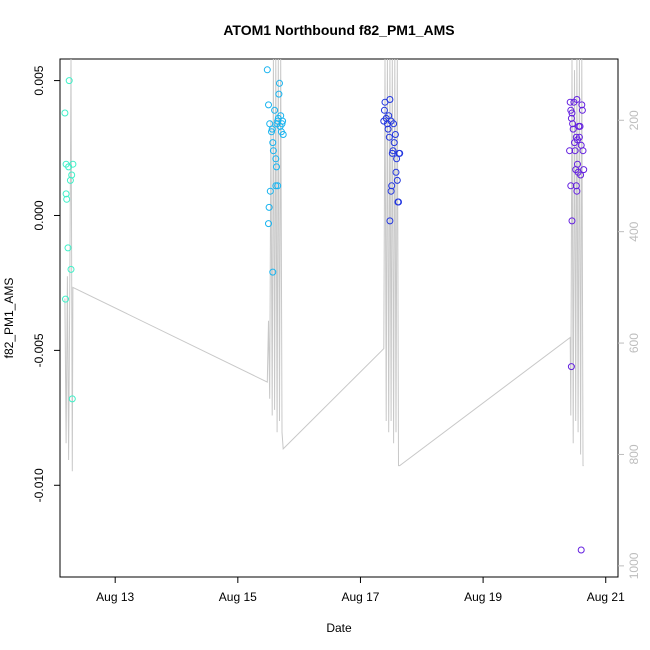 The height and width of the screenshot is (650, 650). I want to click on x-axis-label: Date, so click(339, 628).